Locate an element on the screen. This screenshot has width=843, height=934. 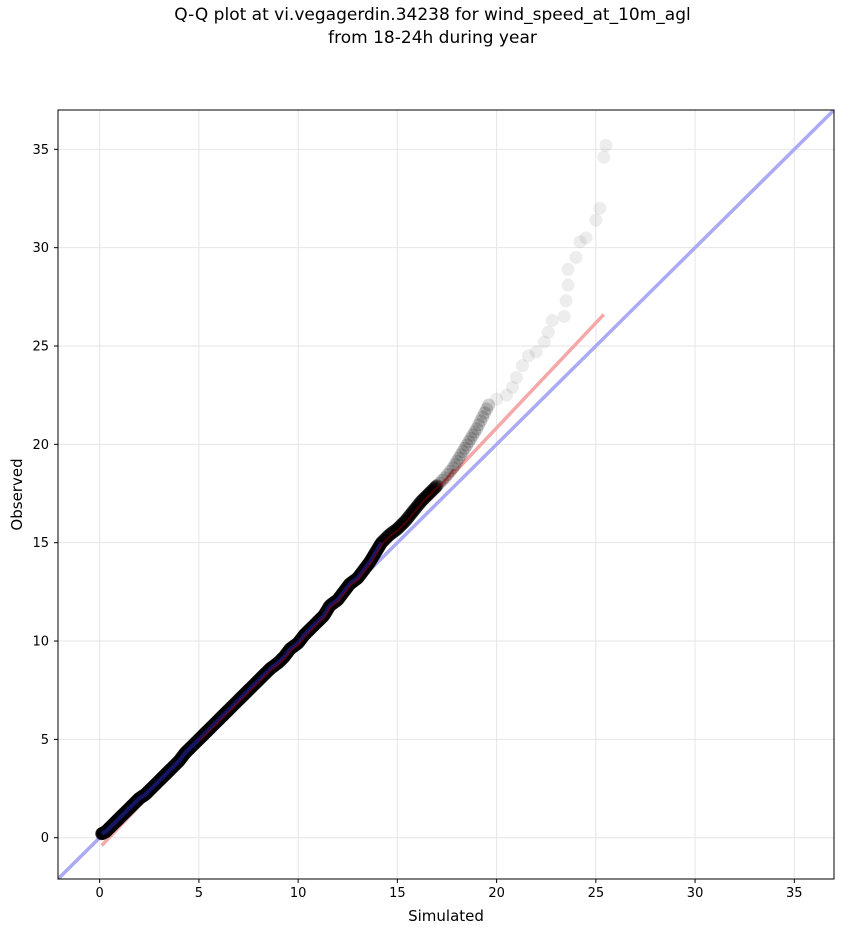
x-tick-label: 35 is located at coordinates (794, 893).